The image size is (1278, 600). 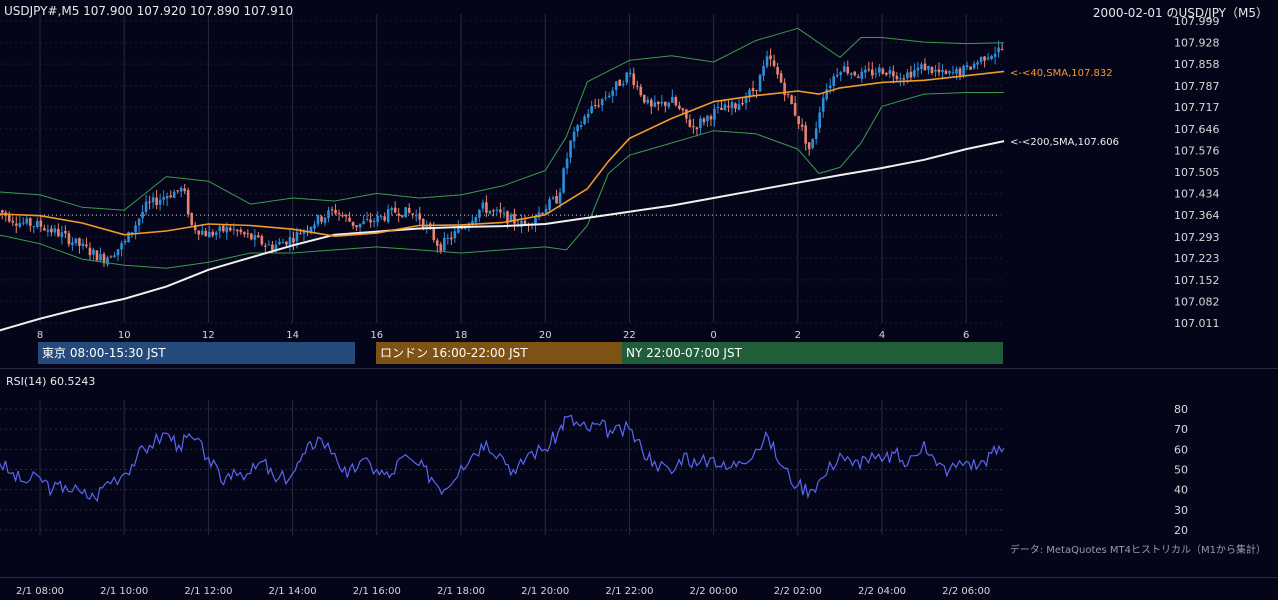 What do you see at coordinates (1181, 409) in the screenshot?
I see `rsi-tick-label: 80` at bounding box center [1181, 409].